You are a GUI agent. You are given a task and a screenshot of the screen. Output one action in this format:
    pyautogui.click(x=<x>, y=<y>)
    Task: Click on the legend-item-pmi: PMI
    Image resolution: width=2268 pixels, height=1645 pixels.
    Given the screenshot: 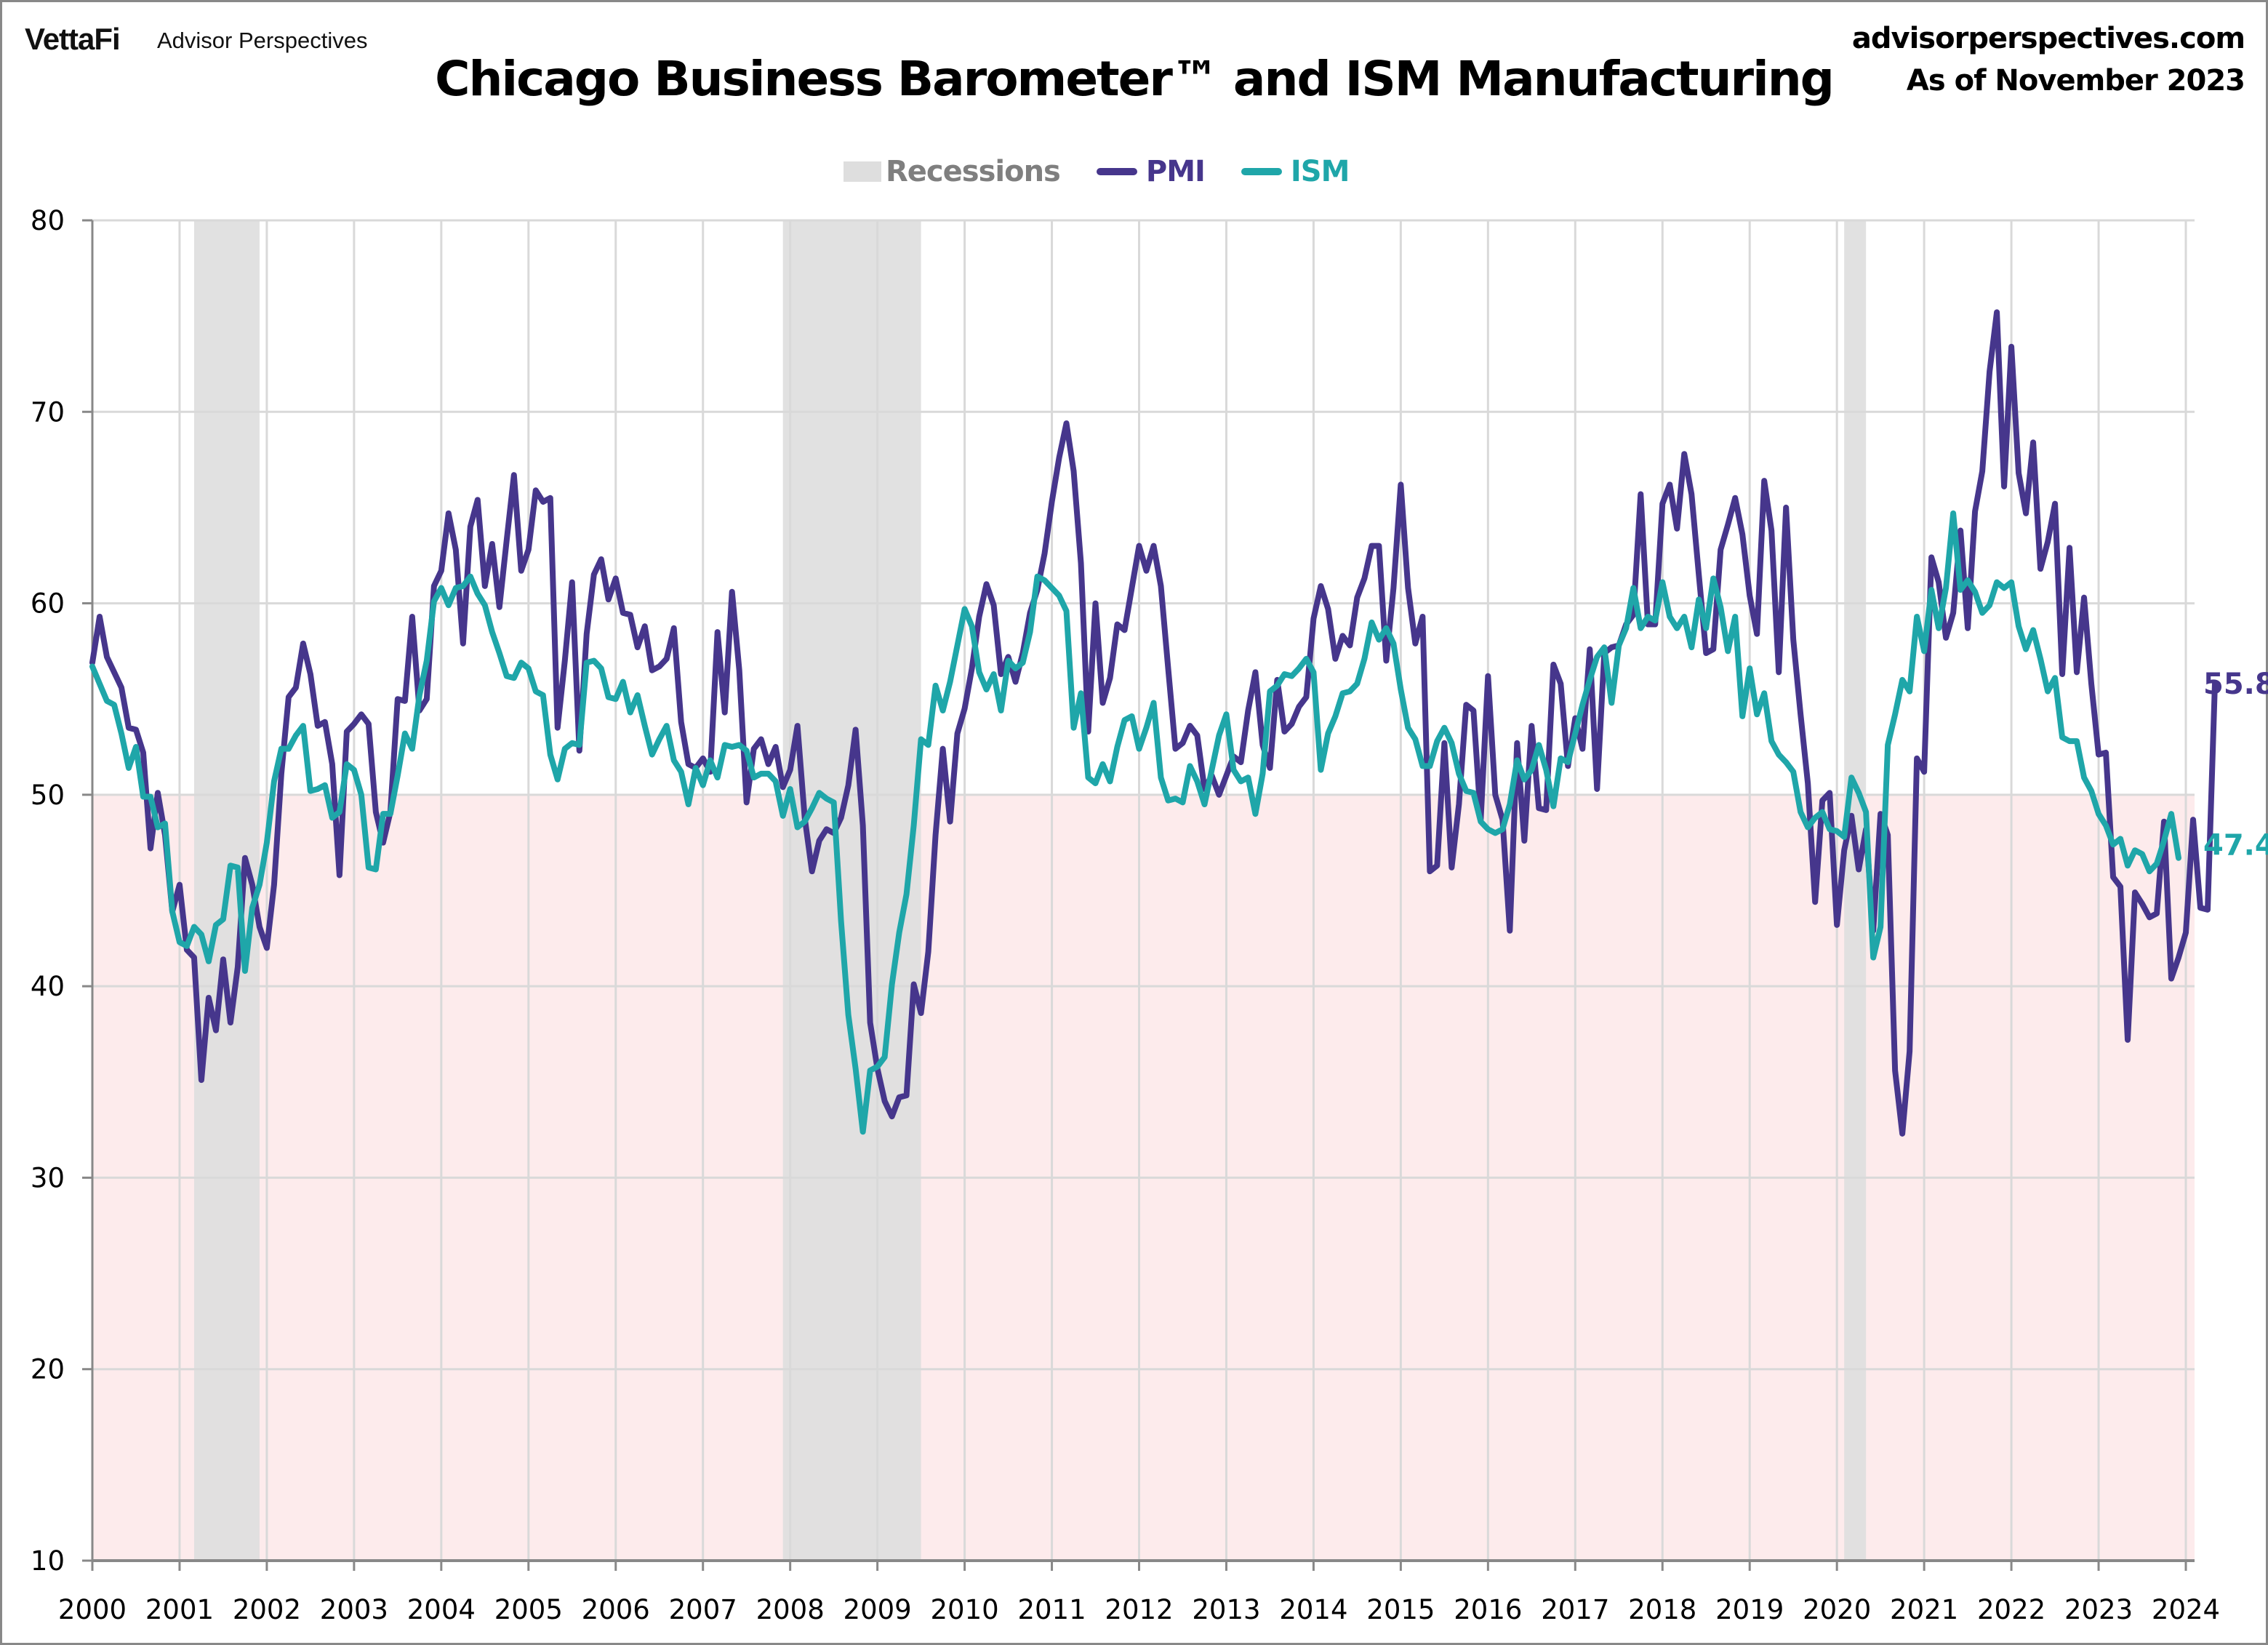 What is the action you would take?
    pyautogui.click(x=1151, y=171)
    